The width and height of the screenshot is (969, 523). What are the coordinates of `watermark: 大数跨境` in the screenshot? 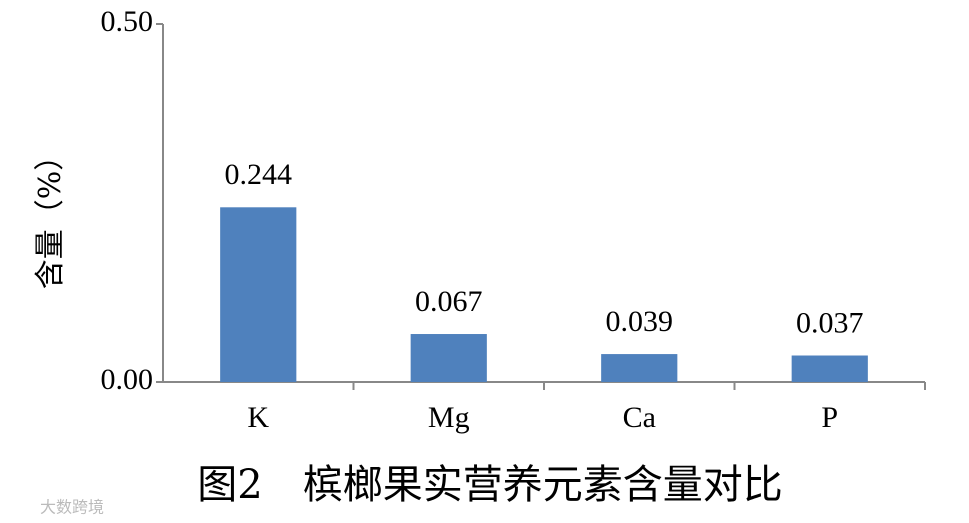 It's located at (72, 507).